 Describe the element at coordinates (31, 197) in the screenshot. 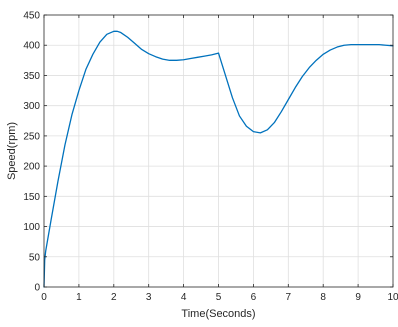

I see `y-tick-label: 150` at that location.